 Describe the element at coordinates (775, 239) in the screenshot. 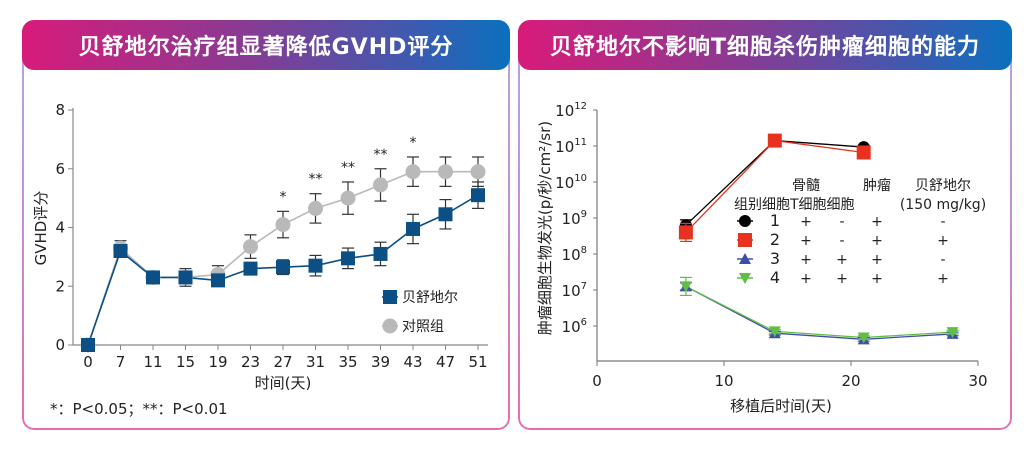

I see `legend-group-number: 2` at that location.